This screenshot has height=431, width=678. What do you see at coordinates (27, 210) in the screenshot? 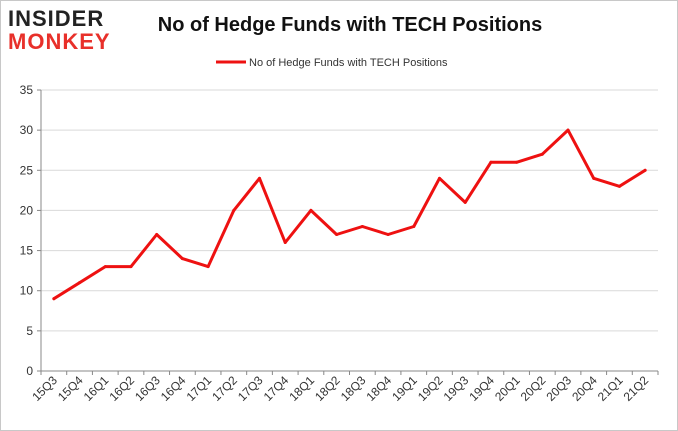
I see `y-tick-label: 20` at bounding box center [27, 210].